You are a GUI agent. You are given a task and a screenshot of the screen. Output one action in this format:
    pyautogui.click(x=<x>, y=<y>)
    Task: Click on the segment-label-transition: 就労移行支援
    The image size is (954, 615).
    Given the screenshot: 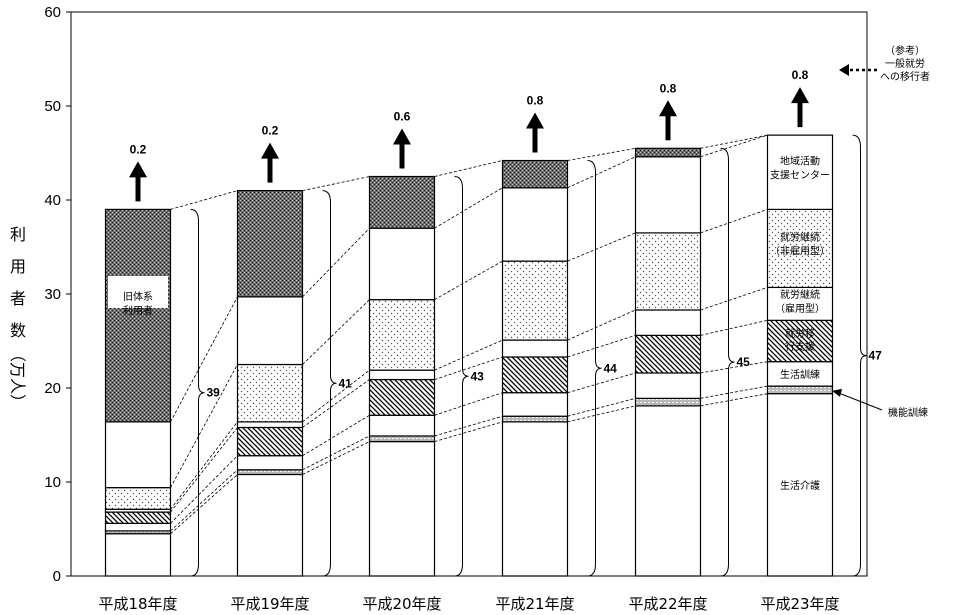 What is the action you would take?
    pyautogui.click(x=800, y=340)
    